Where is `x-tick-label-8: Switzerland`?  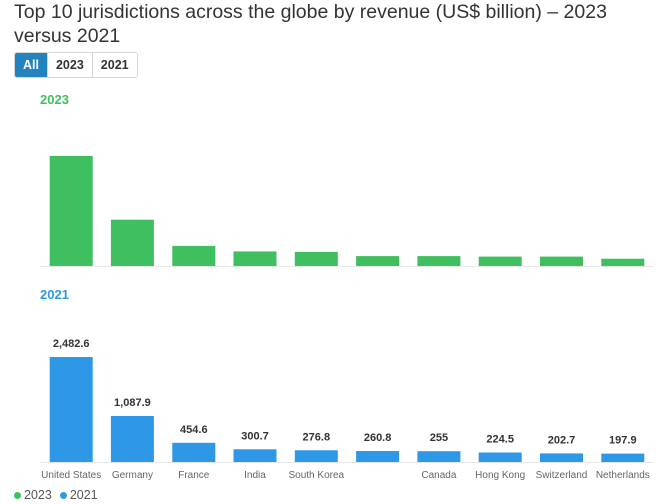
x-tick-label-8: Switzerland is located at coordinates (562, 475).